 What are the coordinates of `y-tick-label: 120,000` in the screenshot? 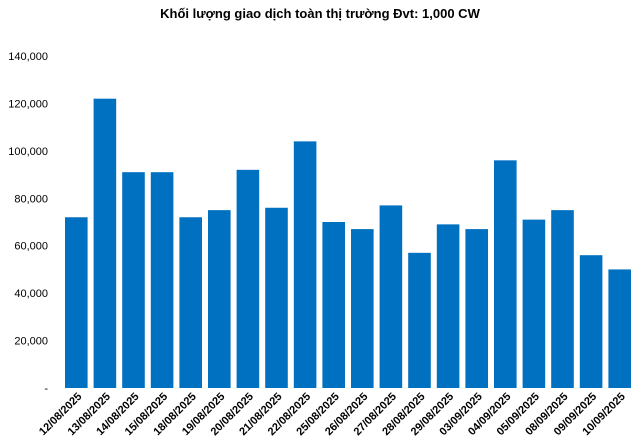 It's located at (28, 104).